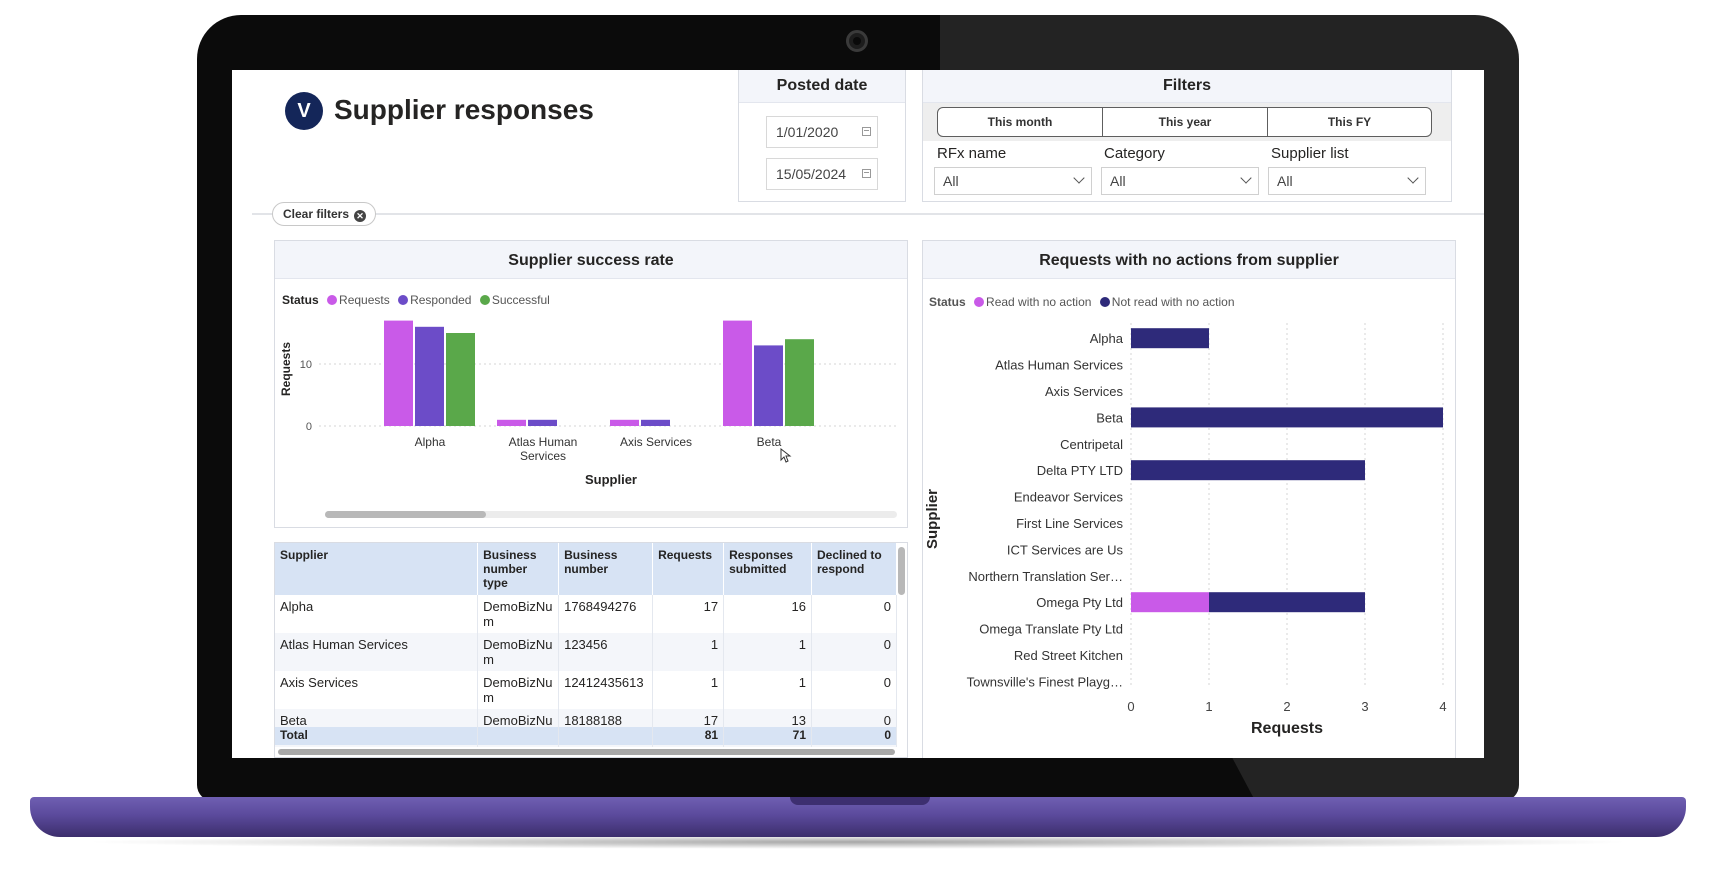  Describe the element at coordinates (1347, 181) in the screenshot. I see `supplier-list-dropdown: All` at that location.